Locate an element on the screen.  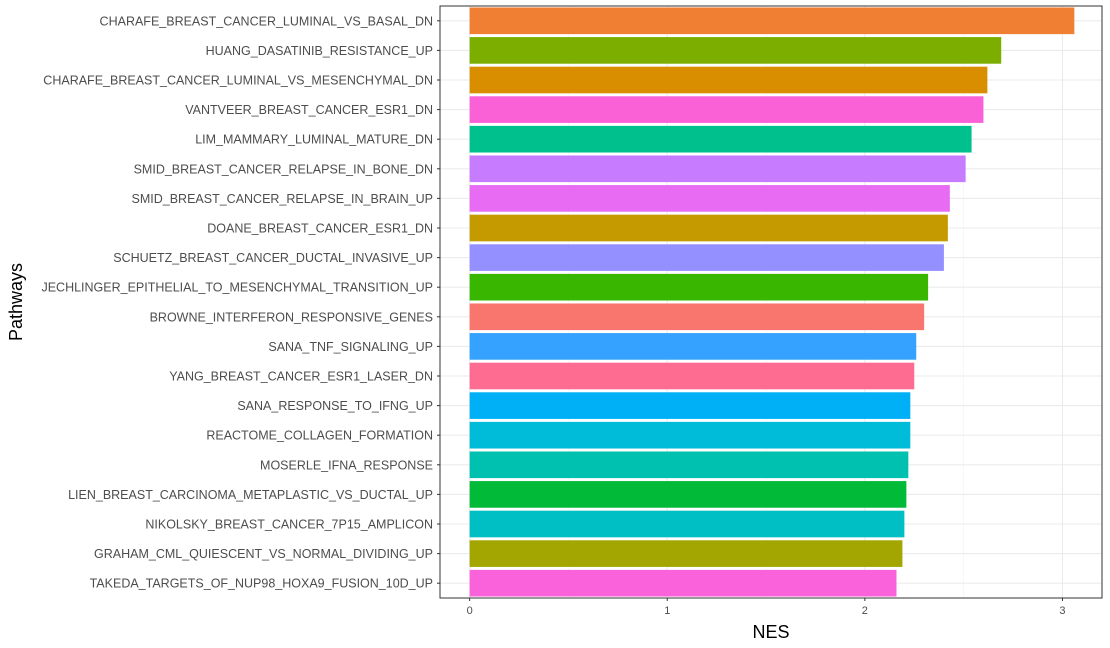
x-tick-label: 2 is located at coordinates (865, 611).